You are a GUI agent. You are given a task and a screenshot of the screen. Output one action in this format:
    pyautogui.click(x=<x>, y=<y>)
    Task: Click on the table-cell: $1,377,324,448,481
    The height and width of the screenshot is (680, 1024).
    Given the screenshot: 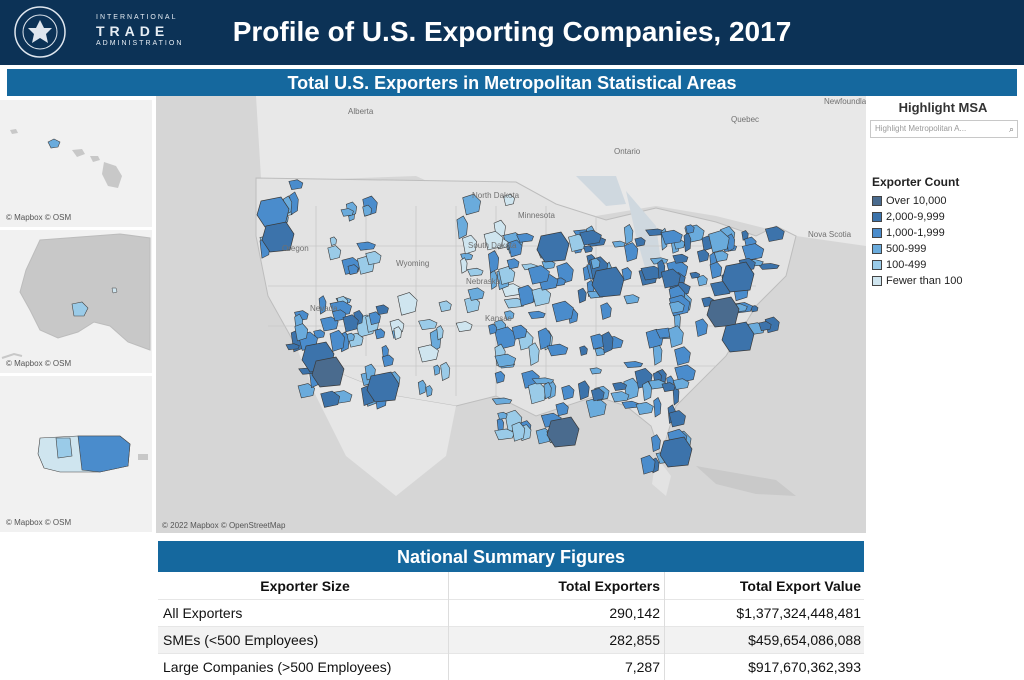 What is the action you would take?
    pyautogui.click(x=765, y=613)
    